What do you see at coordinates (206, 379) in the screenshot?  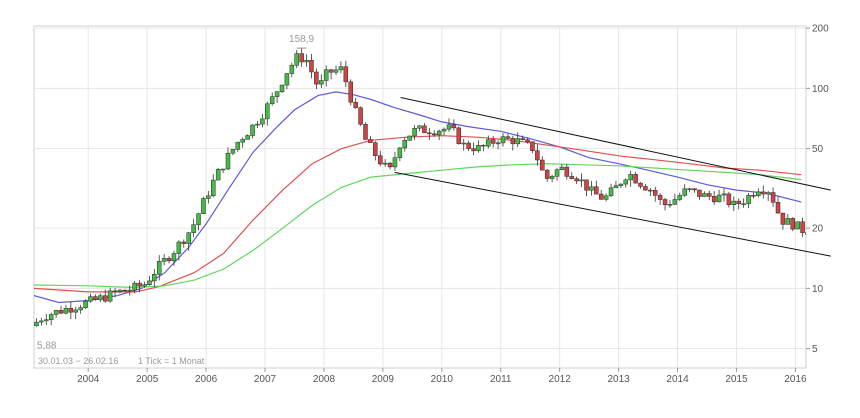 I see `x-tick-label: 2006` at bounding box center [206, 379].